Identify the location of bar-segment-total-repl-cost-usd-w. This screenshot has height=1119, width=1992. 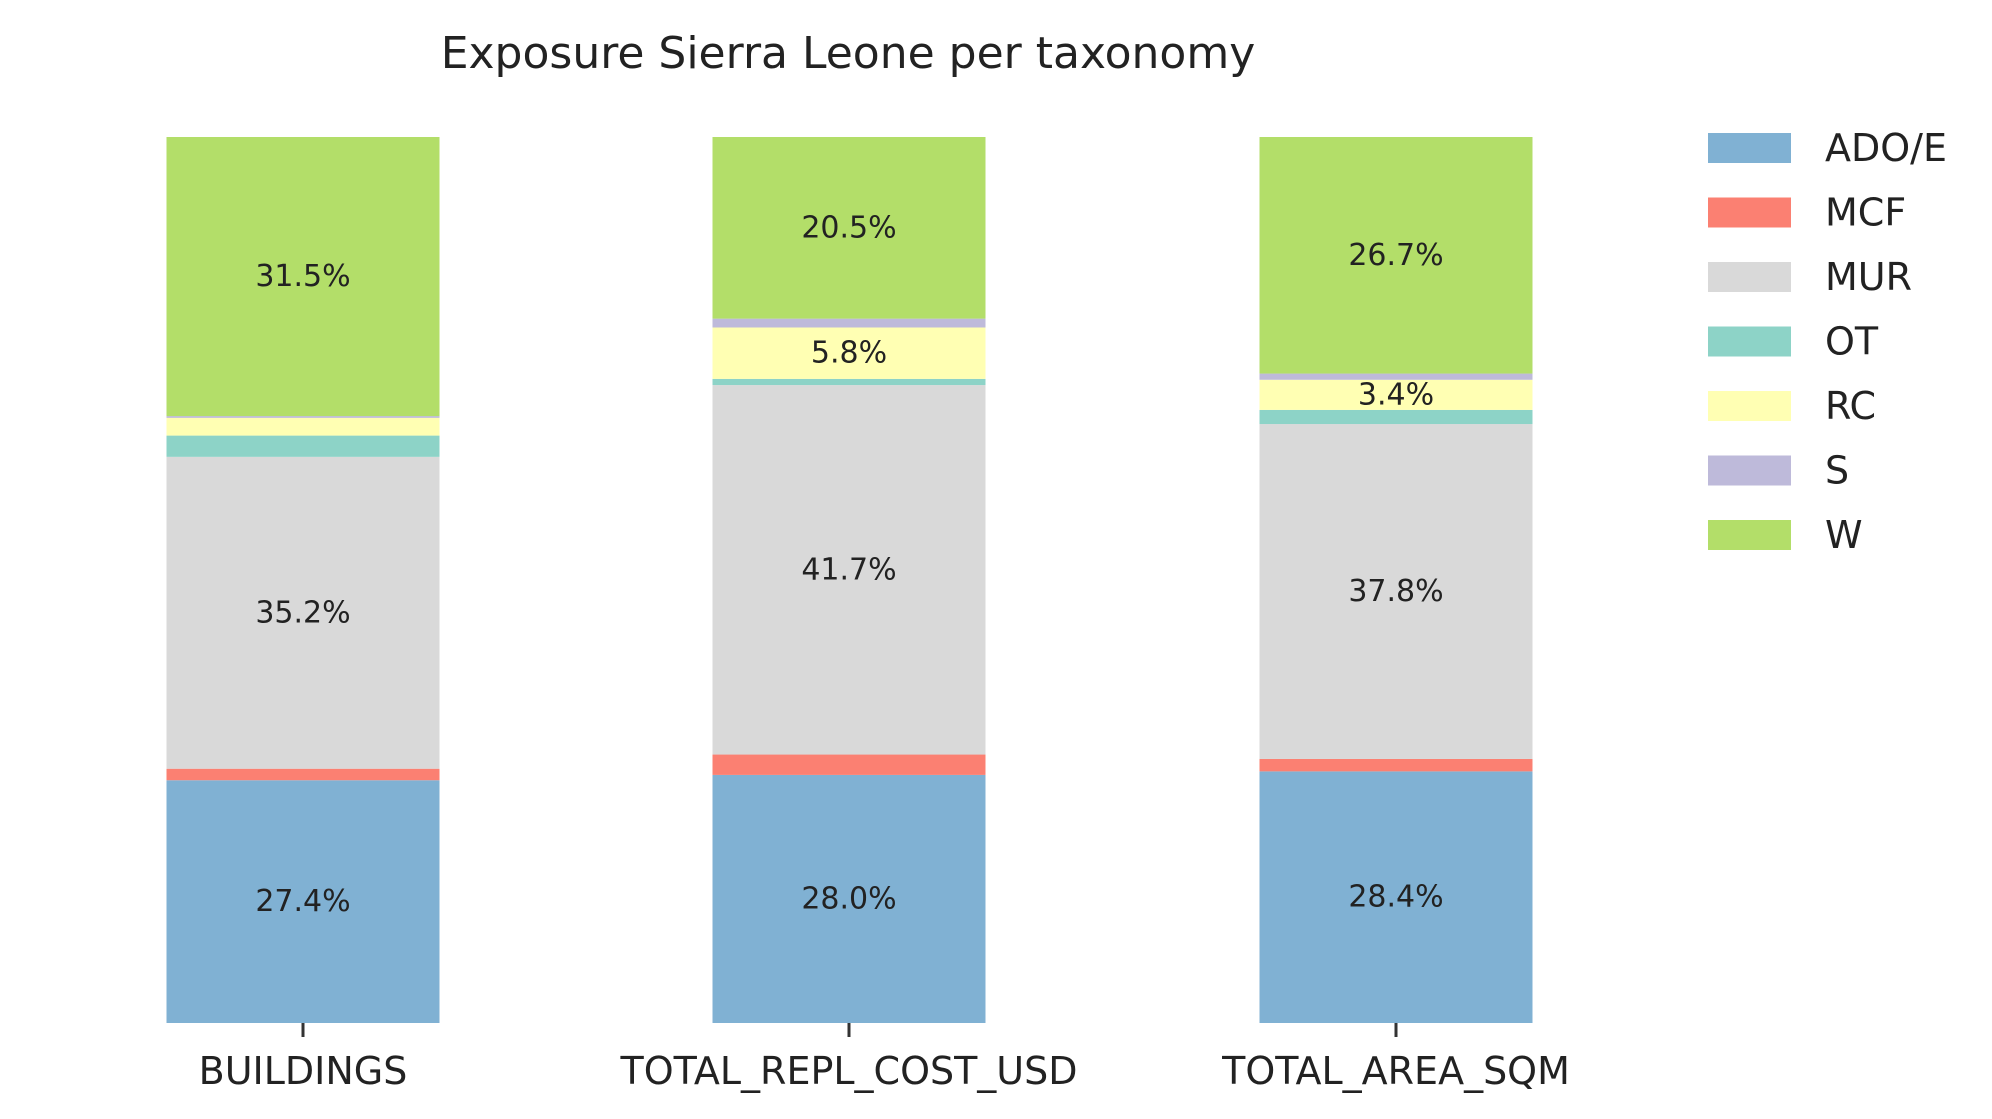
(849, 228).